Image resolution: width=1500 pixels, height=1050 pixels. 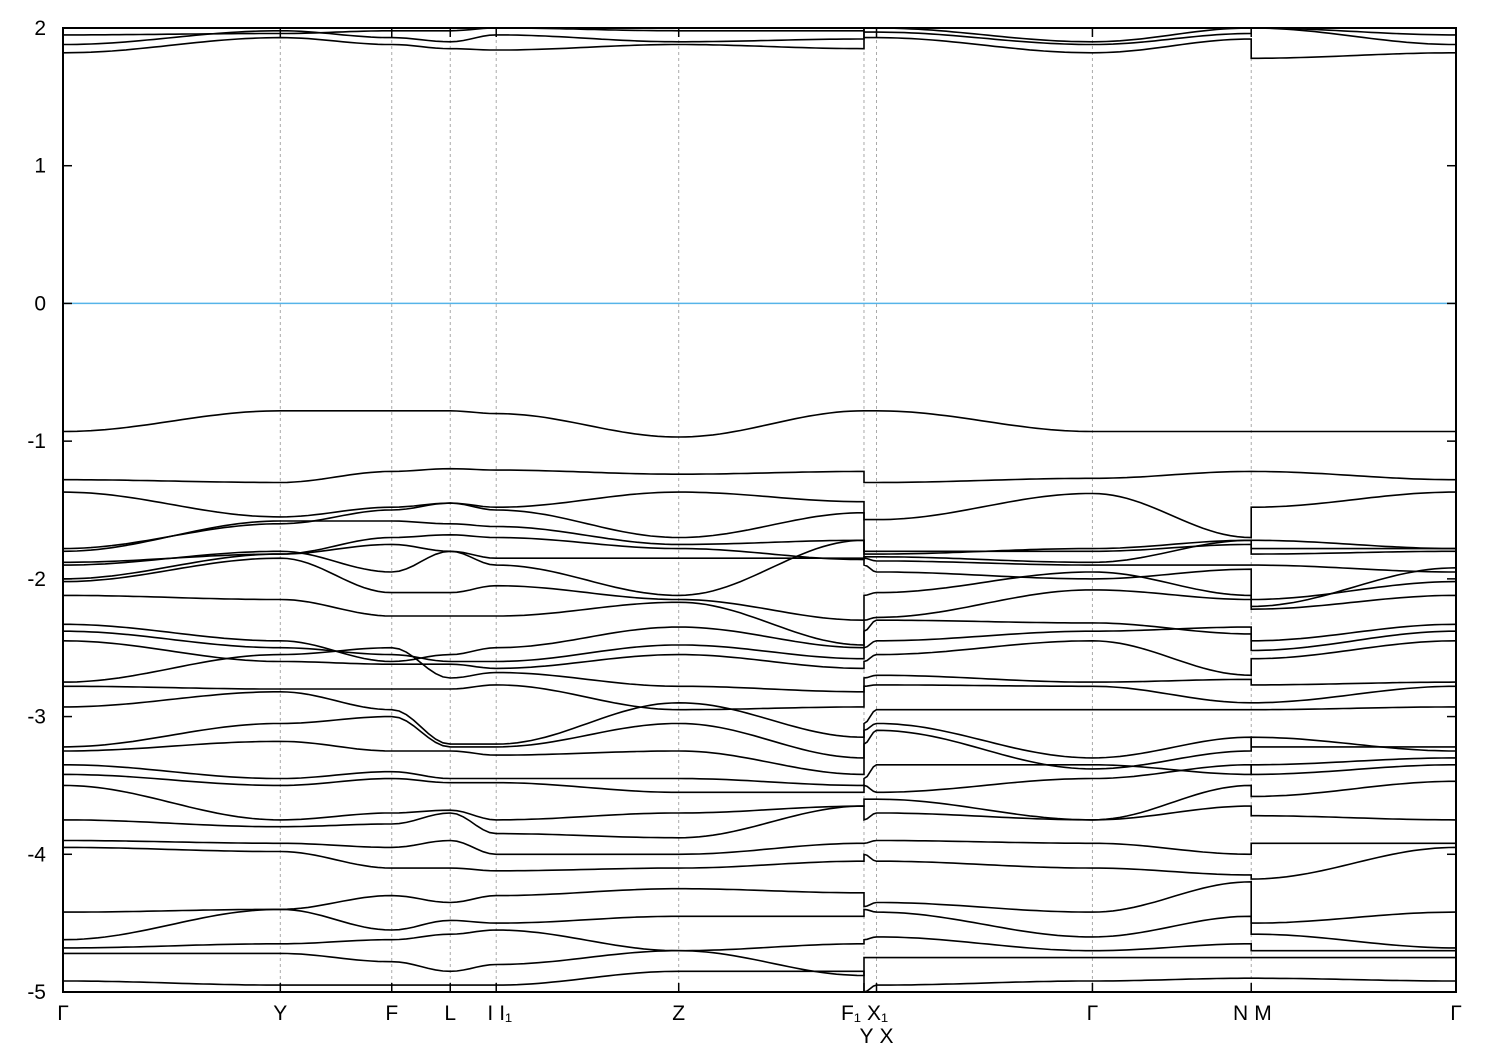 What do you see at coordinates (1240, 1013) in the screenshot?
I see `x-tick-label: N` at bounding box center [1240, 1013].